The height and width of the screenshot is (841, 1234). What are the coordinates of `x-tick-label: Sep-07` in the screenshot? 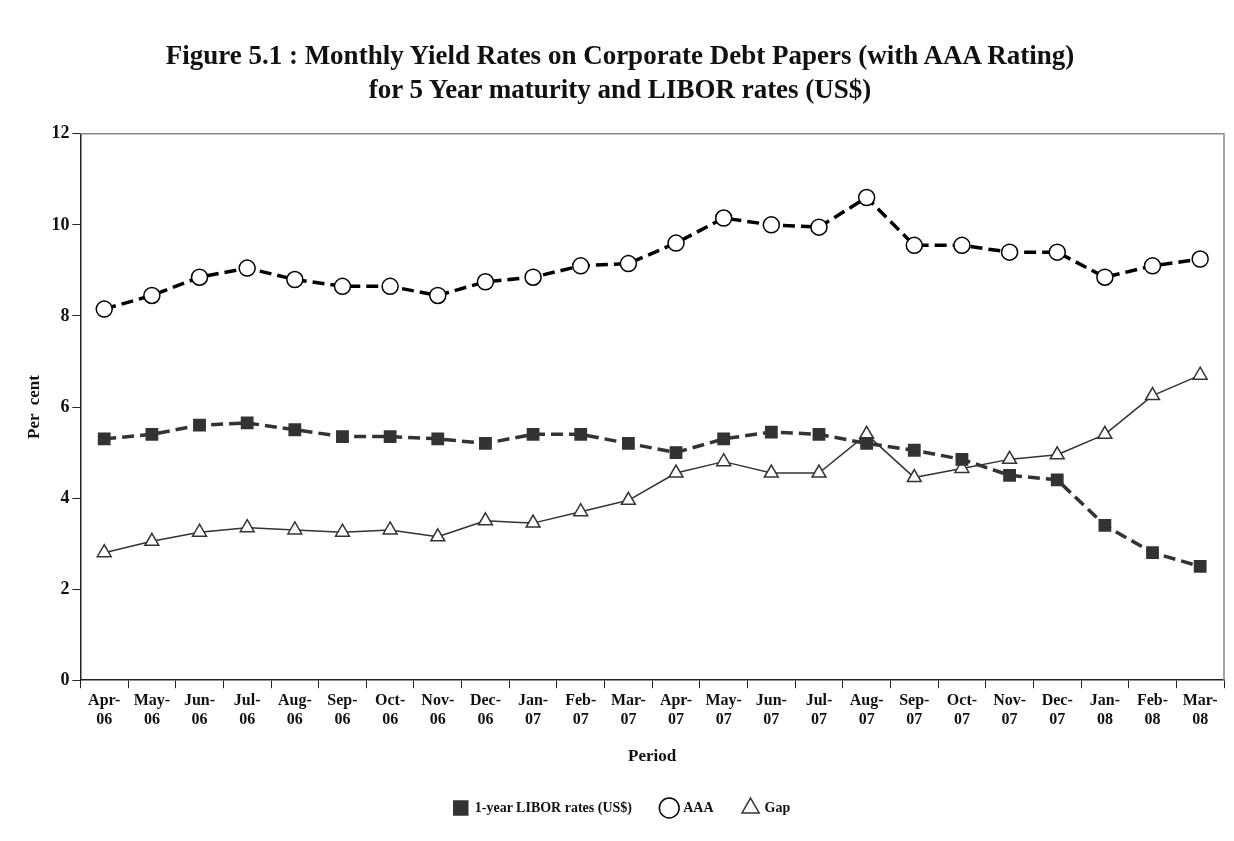 It's located at (914, 709).